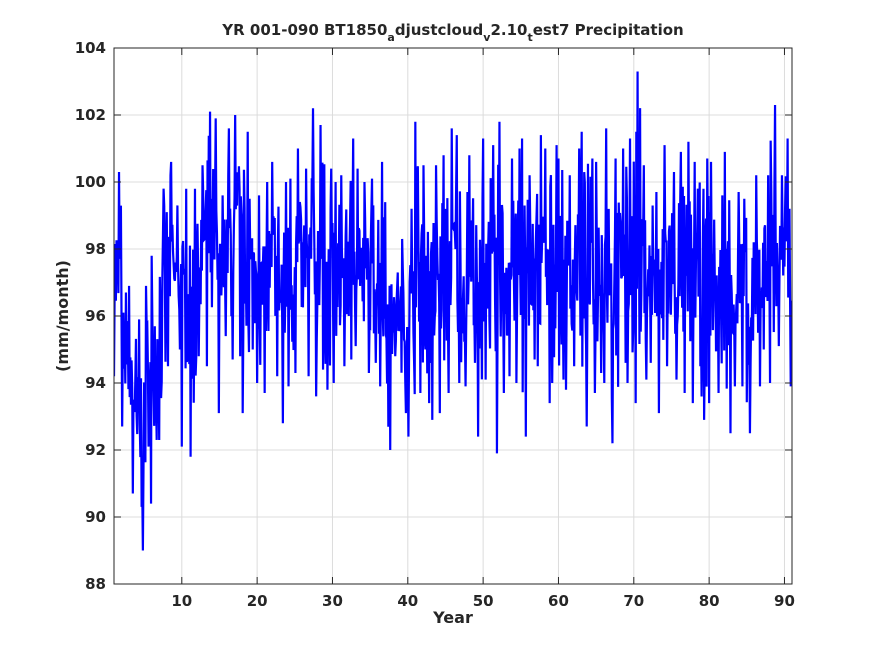 This screenshot has width=875, height=656. I want to click on y-tick-labels: 88 90 92 94 96 98 100 102 104, so click(90, 316).